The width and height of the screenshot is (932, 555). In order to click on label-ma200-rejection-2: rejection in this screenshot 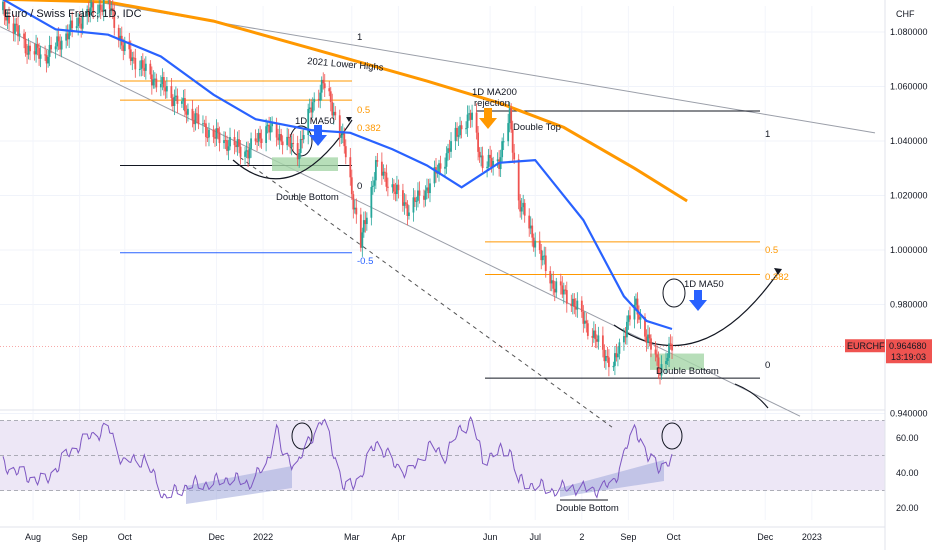, I will do `click(492, 103)`.